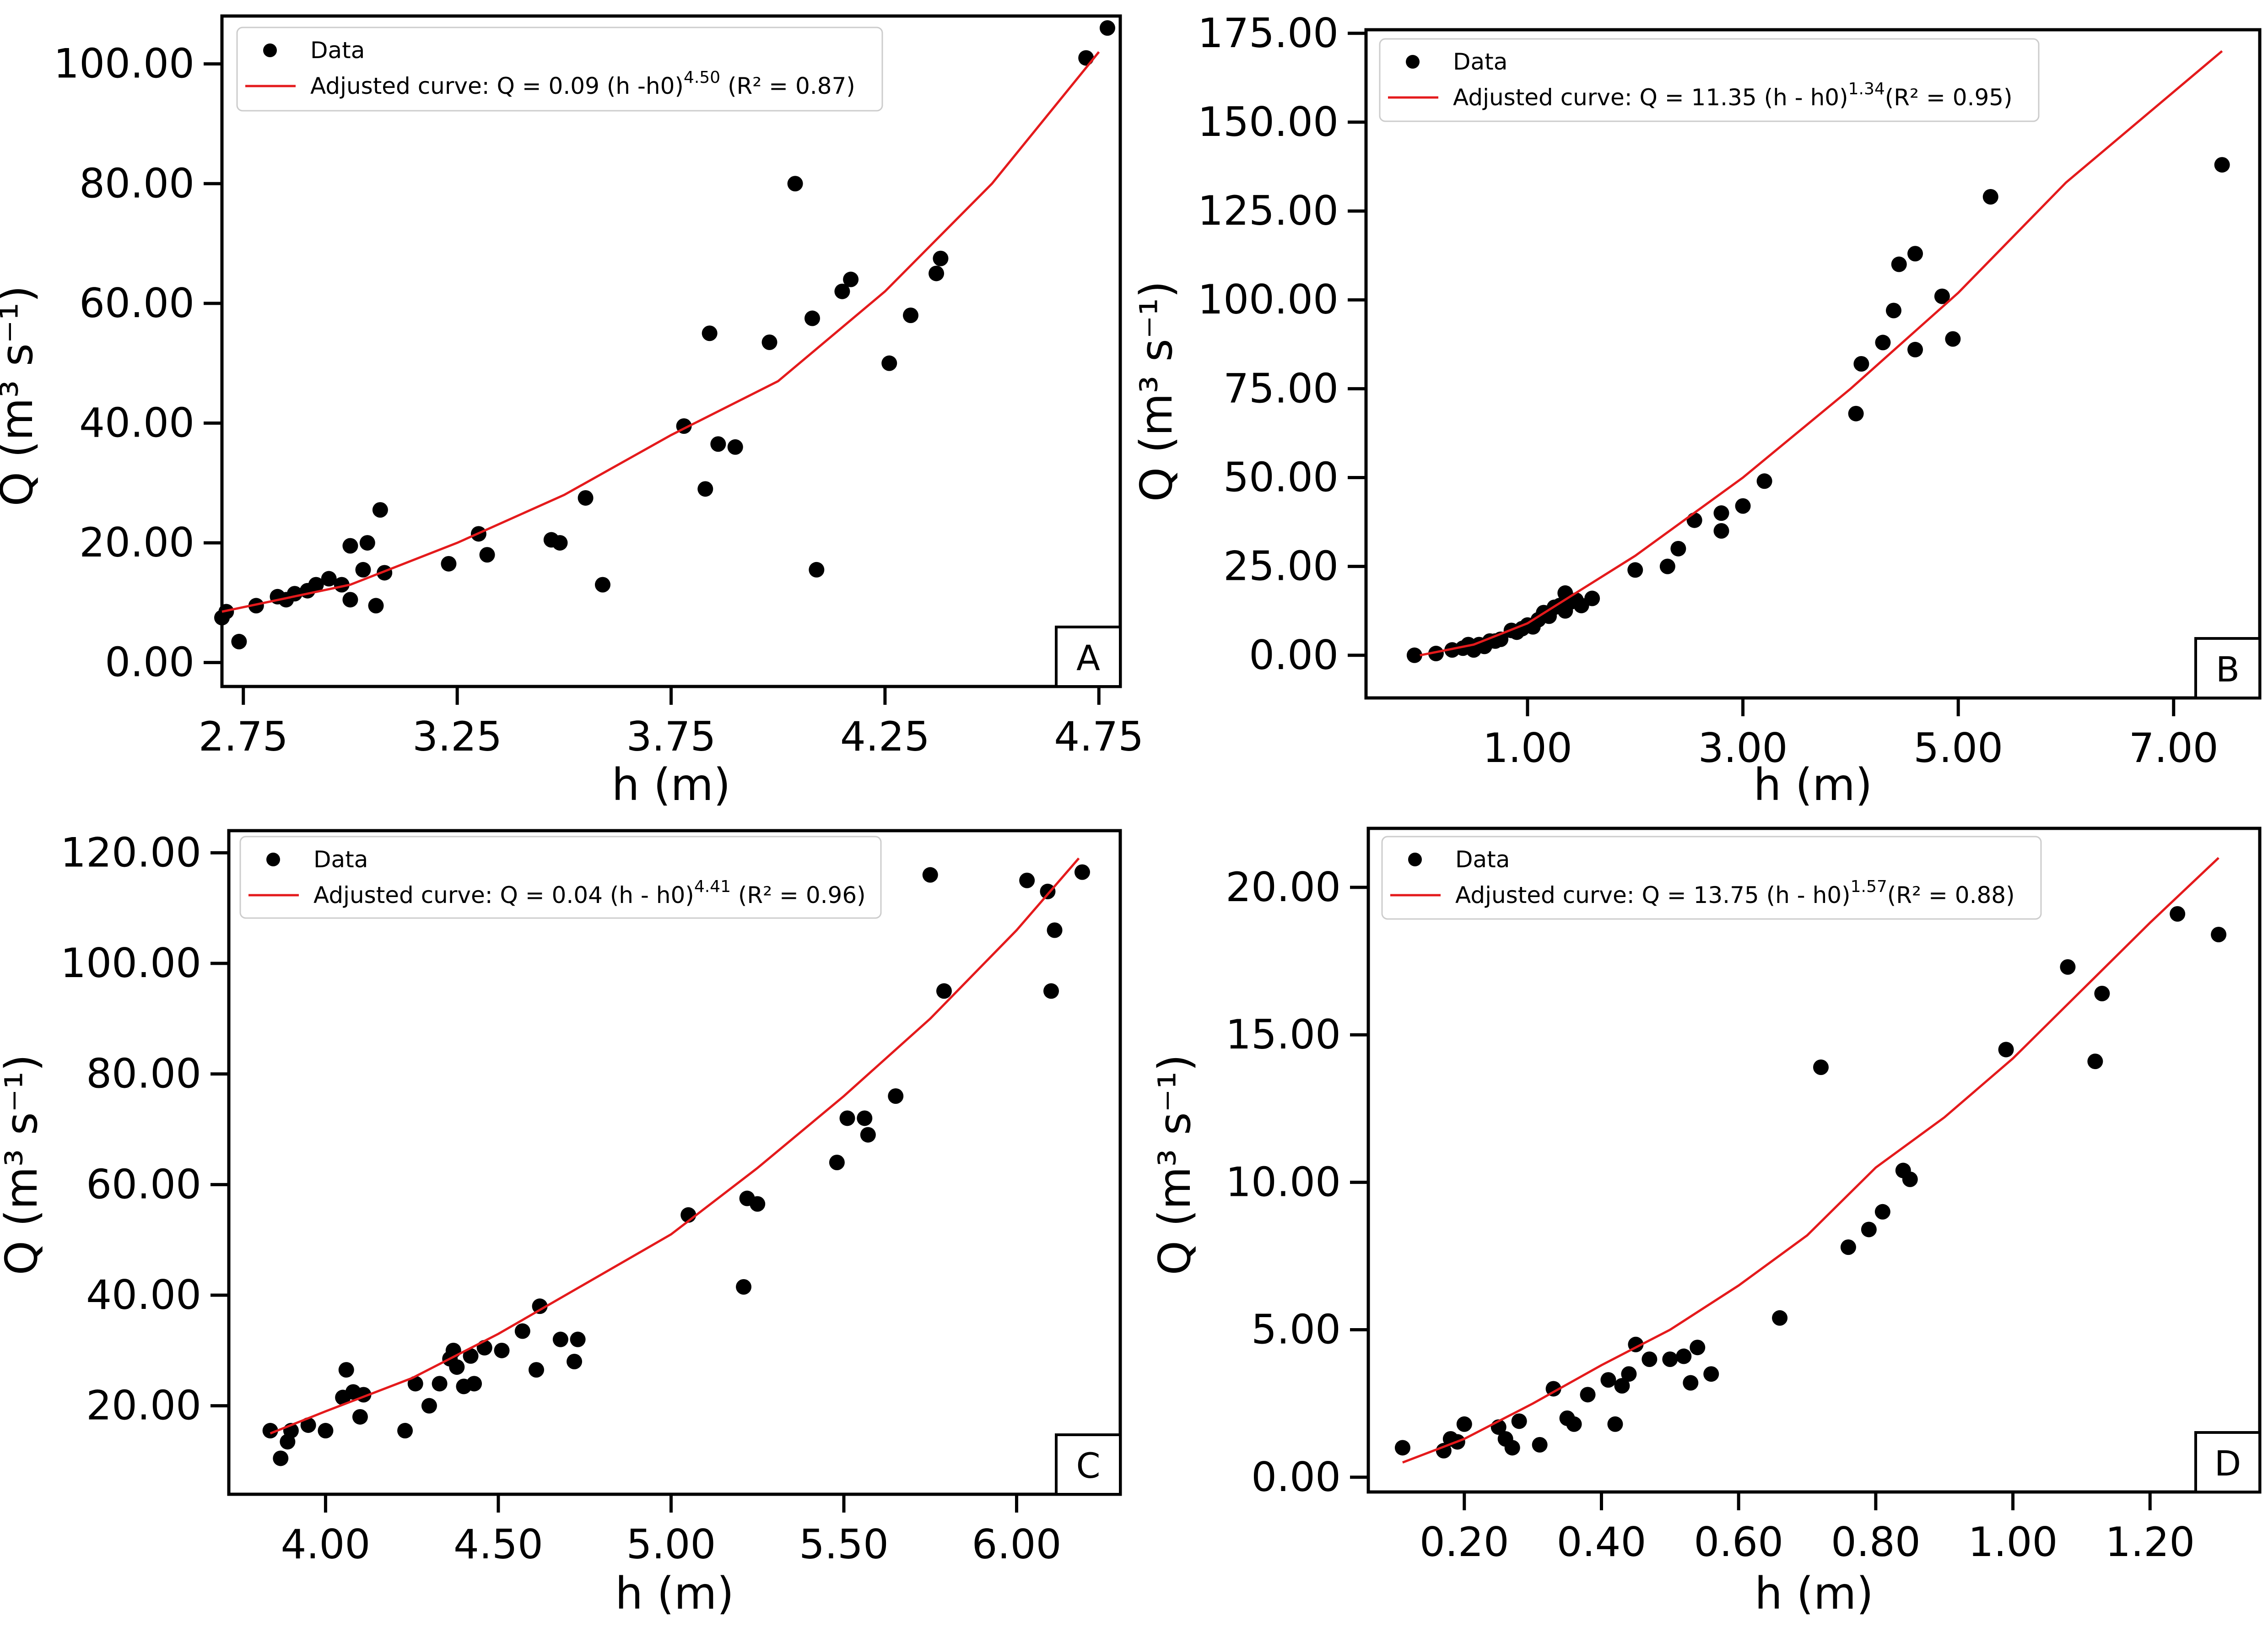  What do you see at coordinates (2174, 748) in the screenshot?
I see `x-tick-label: 7.00` at bounding box center [2174, 748].